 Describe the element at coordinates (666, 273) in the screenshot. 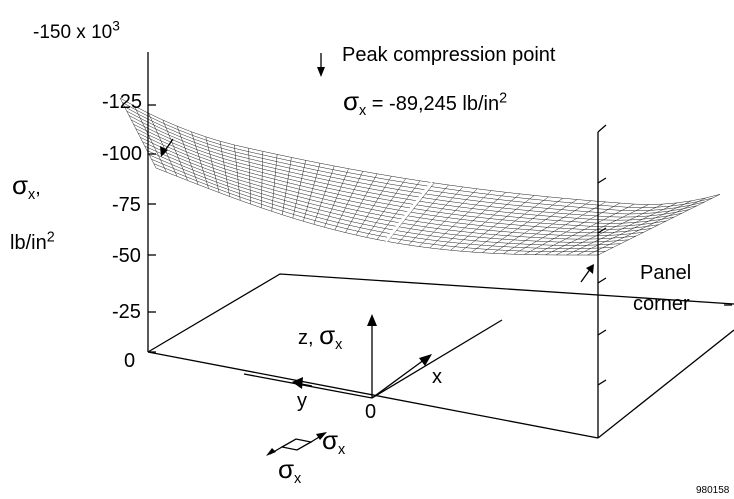

I see `panel-corner-label: Panel` at that location.